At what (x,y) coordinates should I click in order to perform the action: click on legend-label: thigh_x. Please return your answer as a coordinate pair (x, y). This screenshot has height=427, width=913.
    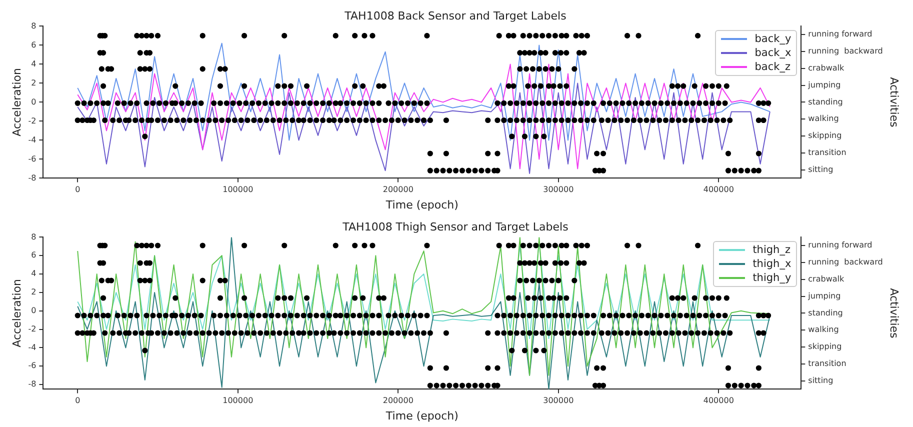
    Looking at the image, I should click on (772, 264).